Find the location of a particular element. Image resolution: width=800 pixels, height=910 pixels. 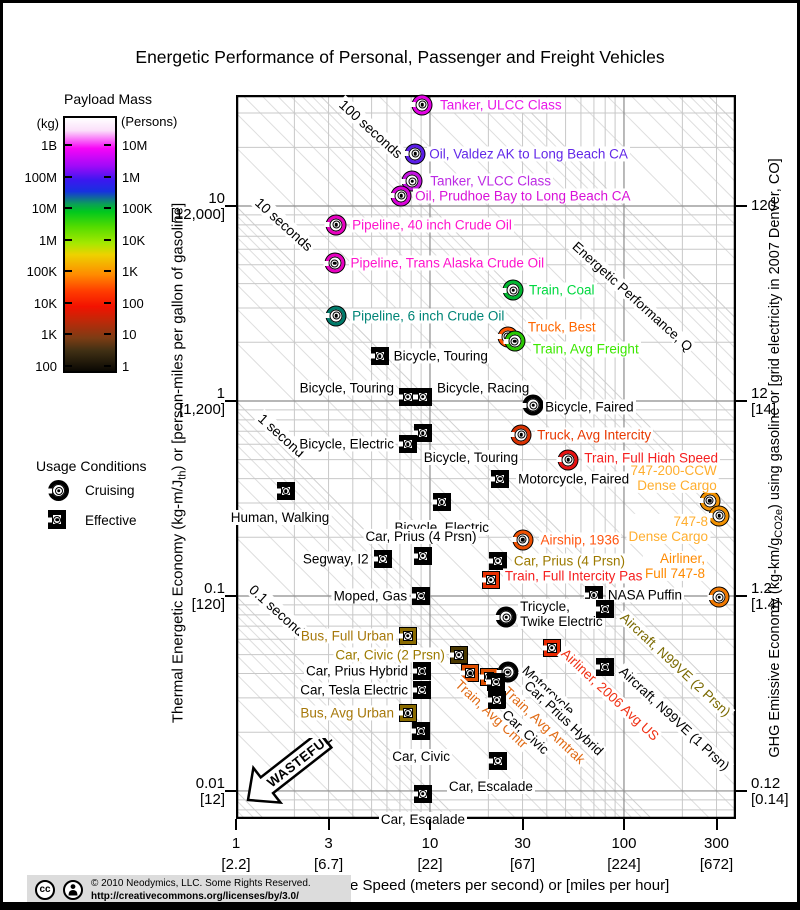

data-point-label: Bicycle, Faired is located at coordinates (589, 407).